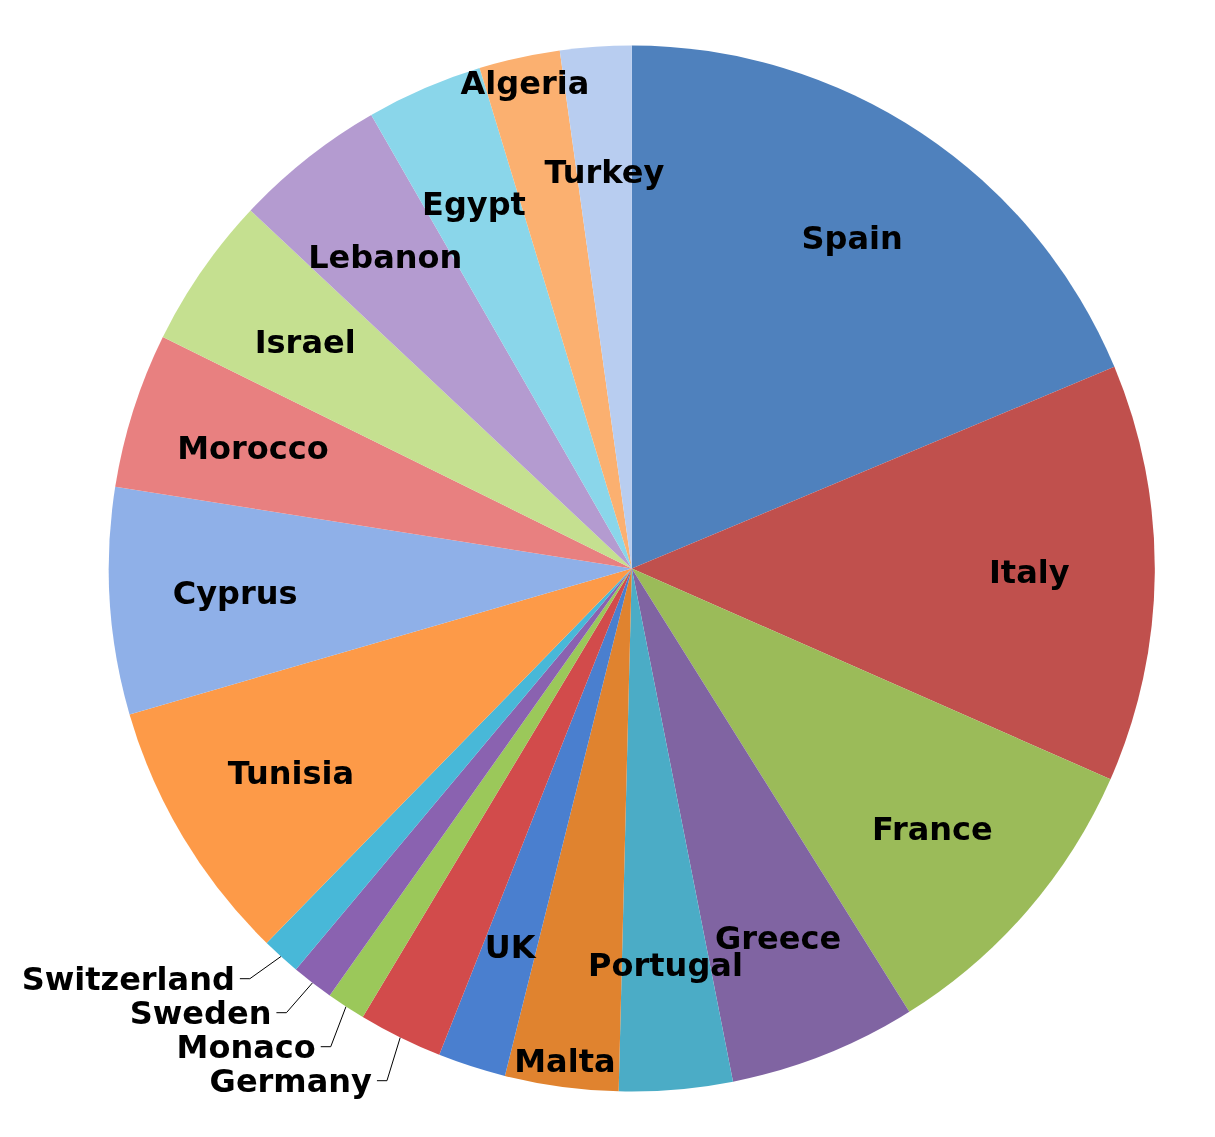  Describe the element at coordinates (932, 828) in the screenshot. I see `slice-label: France` at that location.